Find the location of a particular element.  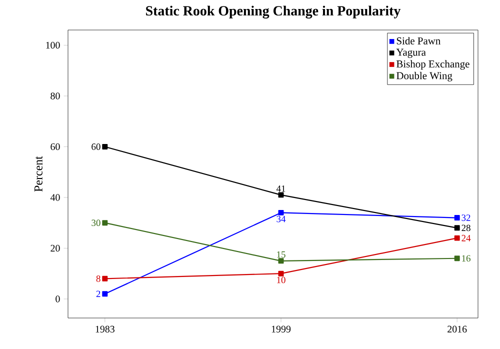

y-tick-label: 60 is located at coordinates (55, 146).